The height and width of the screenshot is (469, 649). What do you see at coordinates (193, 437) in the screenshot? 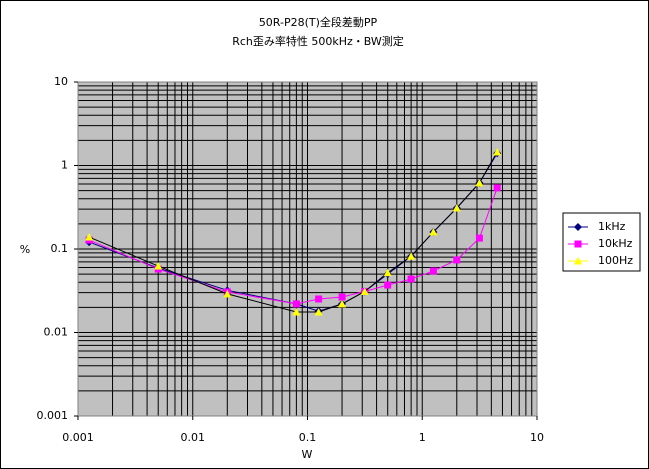
I see `x-tick-label: 0.01` at bounding box center [193, 437].